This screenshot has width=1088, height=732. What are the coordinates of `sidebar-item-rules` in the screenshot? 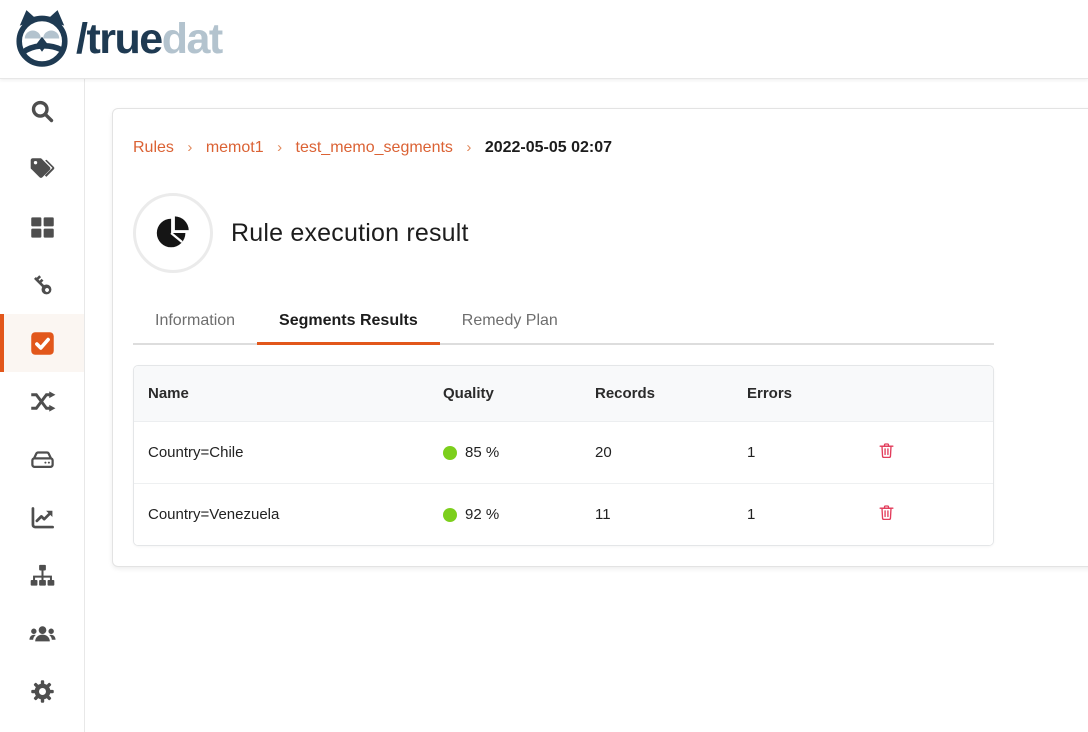 It's located at (42, 343).